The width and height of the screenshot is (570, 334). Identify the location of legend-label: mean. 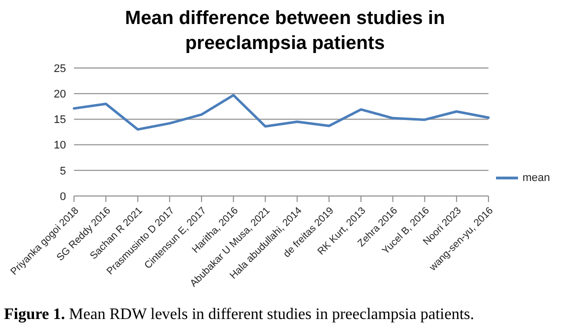
(536, 178).